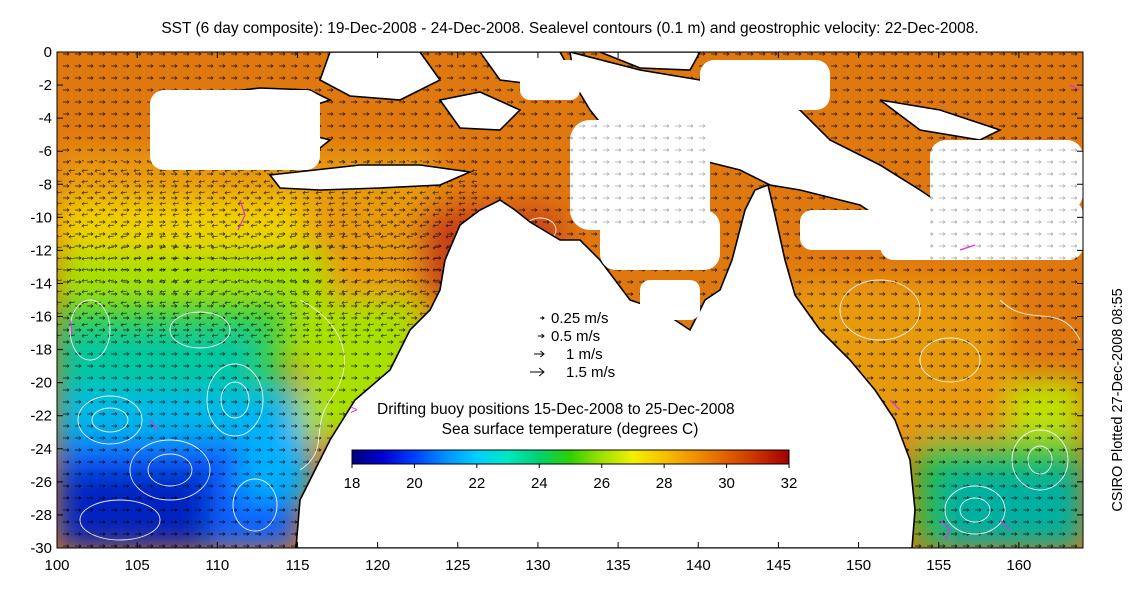 Image resolution: width=1140 pixels, height=600 pixels. Describe the element at coordinates (41, 283) in the screenshot. I see `y-tick-label: -14` at that location.